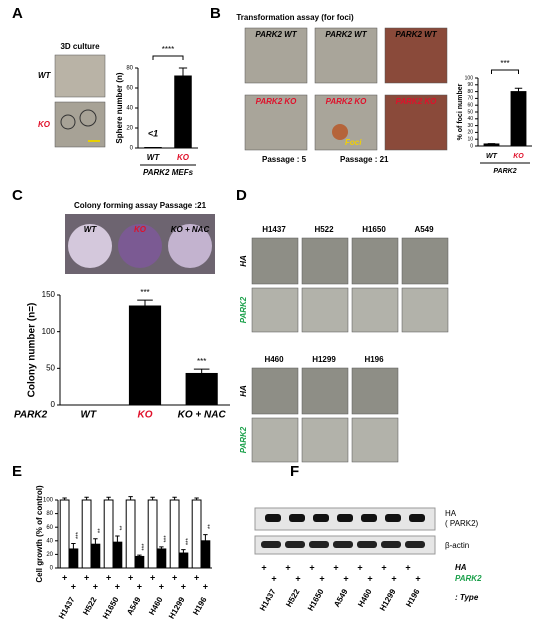 Image resolution: width=550 pixels, height=625 pixels. Describe the element at coordinates (91, 229) in the screenshot. I see `plate-label: WT` at that location.